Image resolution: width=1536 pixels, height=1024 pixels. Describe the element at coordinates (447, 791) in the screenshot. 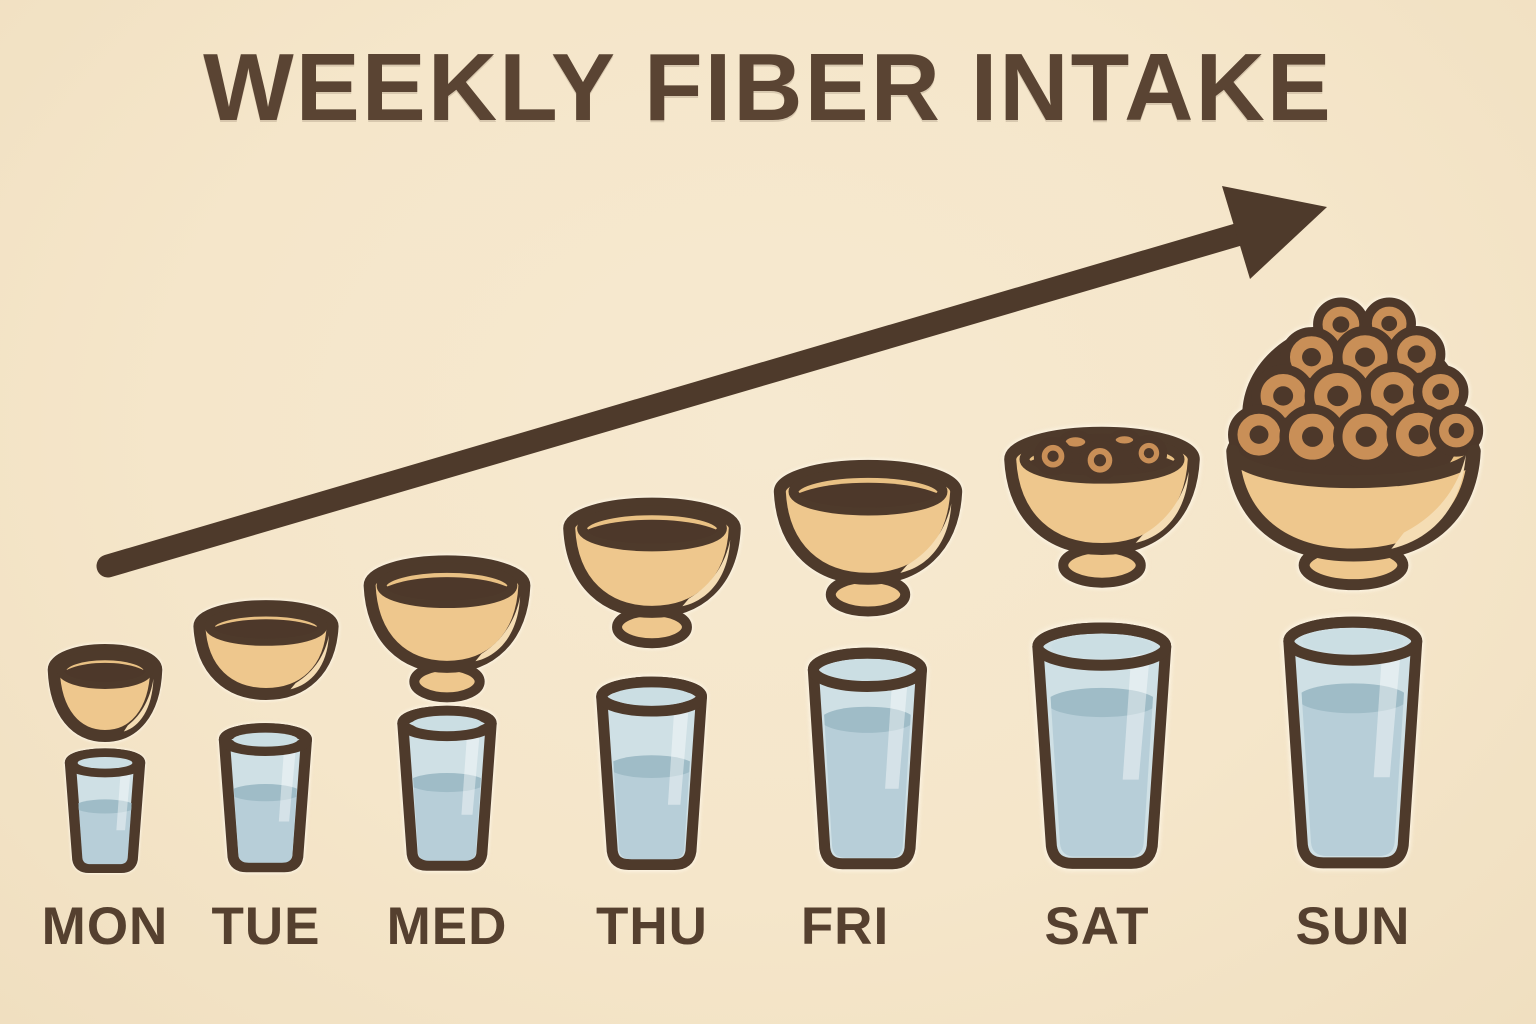

I see `water-glass-icon-wed` at that location.